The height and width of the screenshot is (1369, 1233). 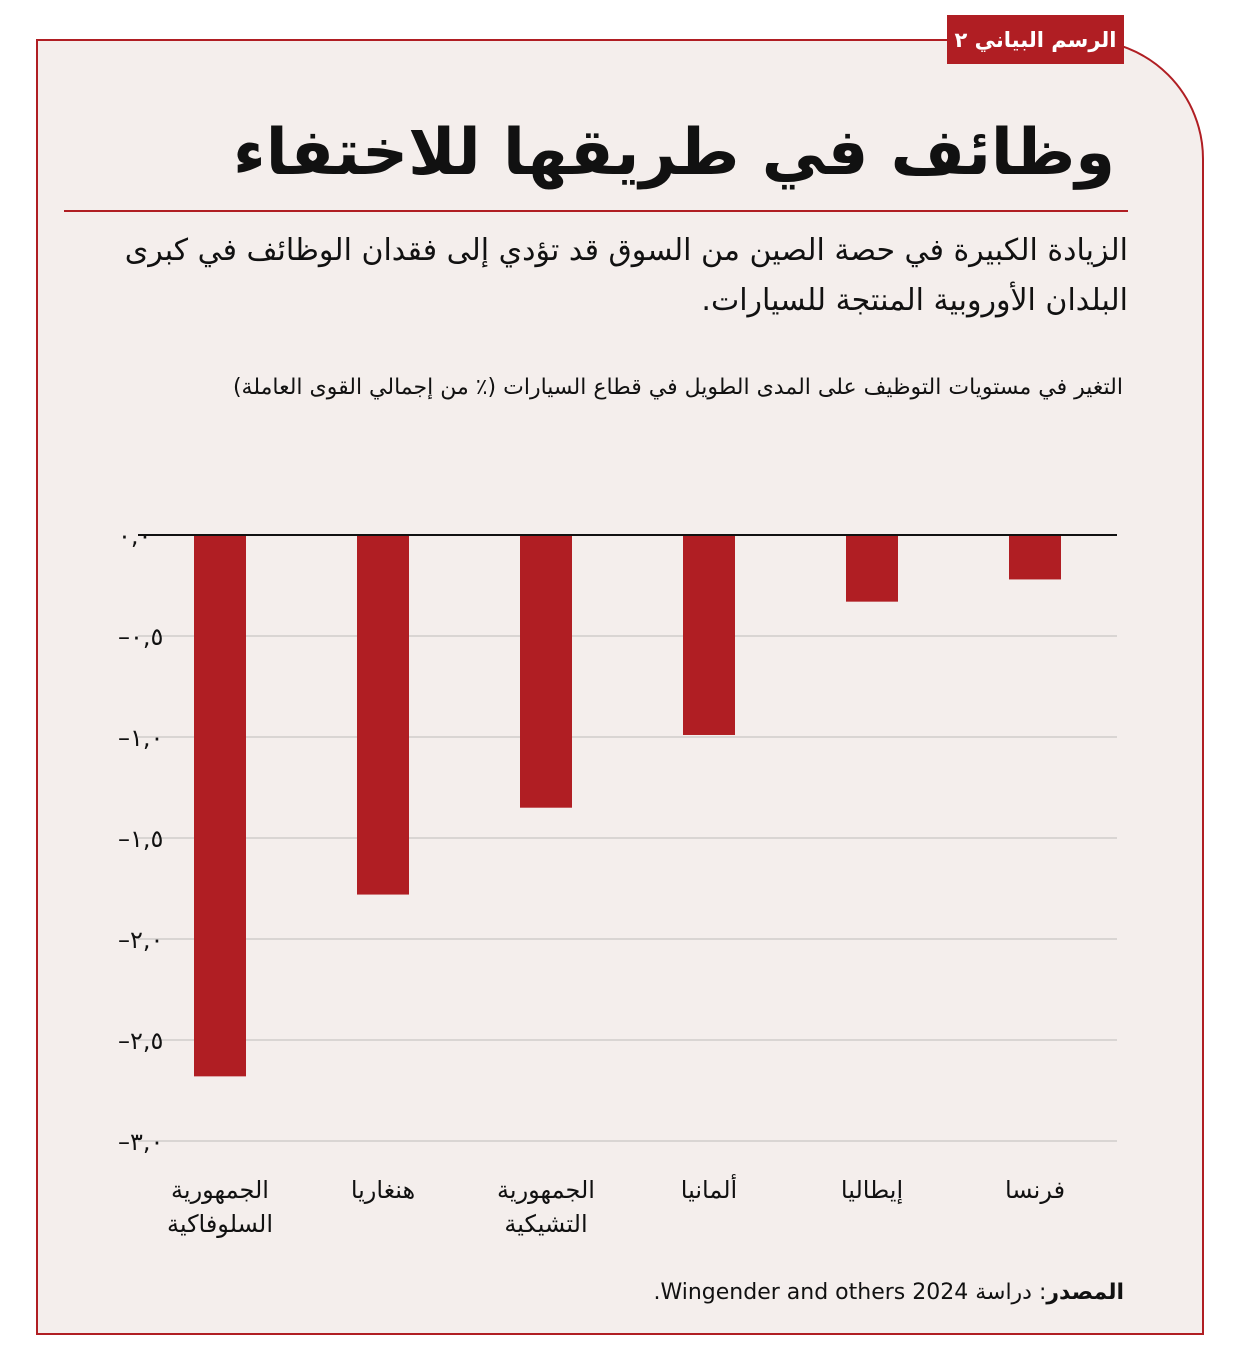 I want to click on y-tick-label: ٠,٥–, so click(x=140, y=637).